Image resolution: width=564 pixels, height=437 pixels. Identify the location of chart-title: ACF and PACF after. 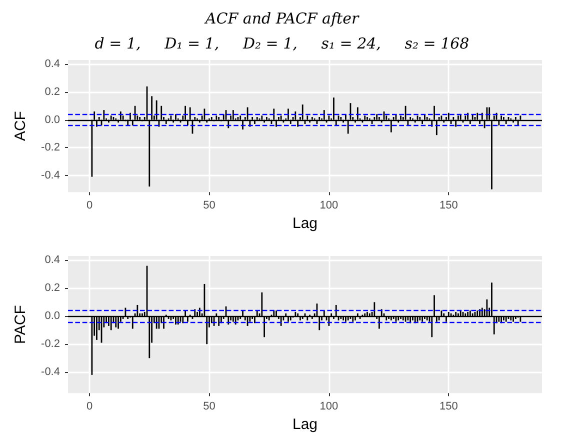
(281, 19).